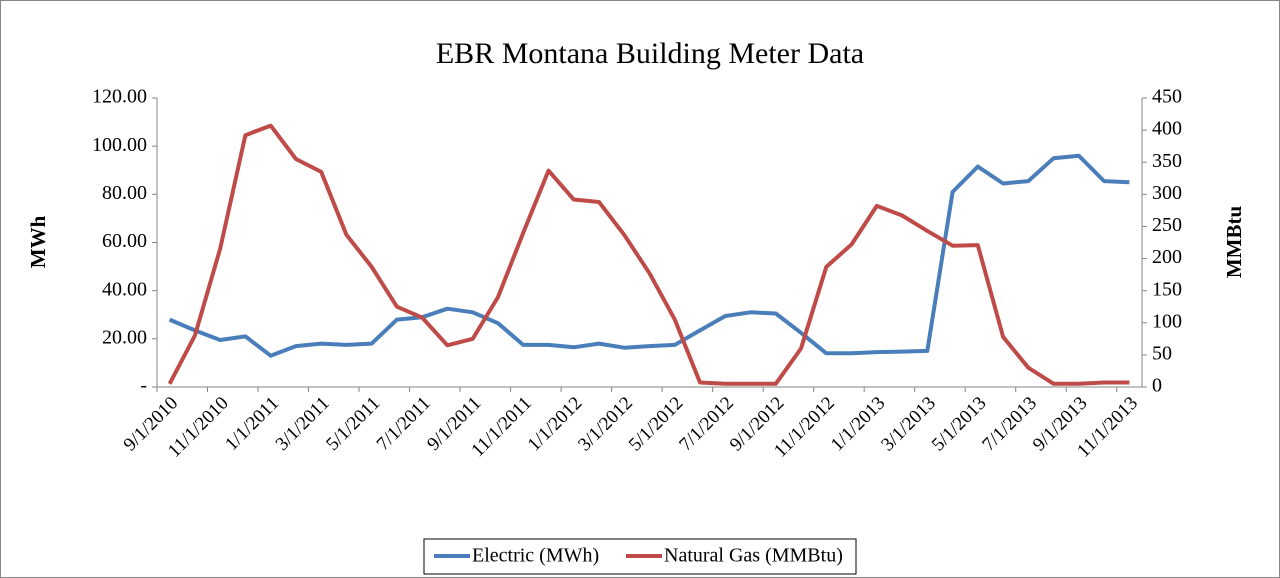  What do you see at coordinates (1167, 129) in the screenshot?
I see `y2-tick-label: 400` at bounding box center [1167, 129].